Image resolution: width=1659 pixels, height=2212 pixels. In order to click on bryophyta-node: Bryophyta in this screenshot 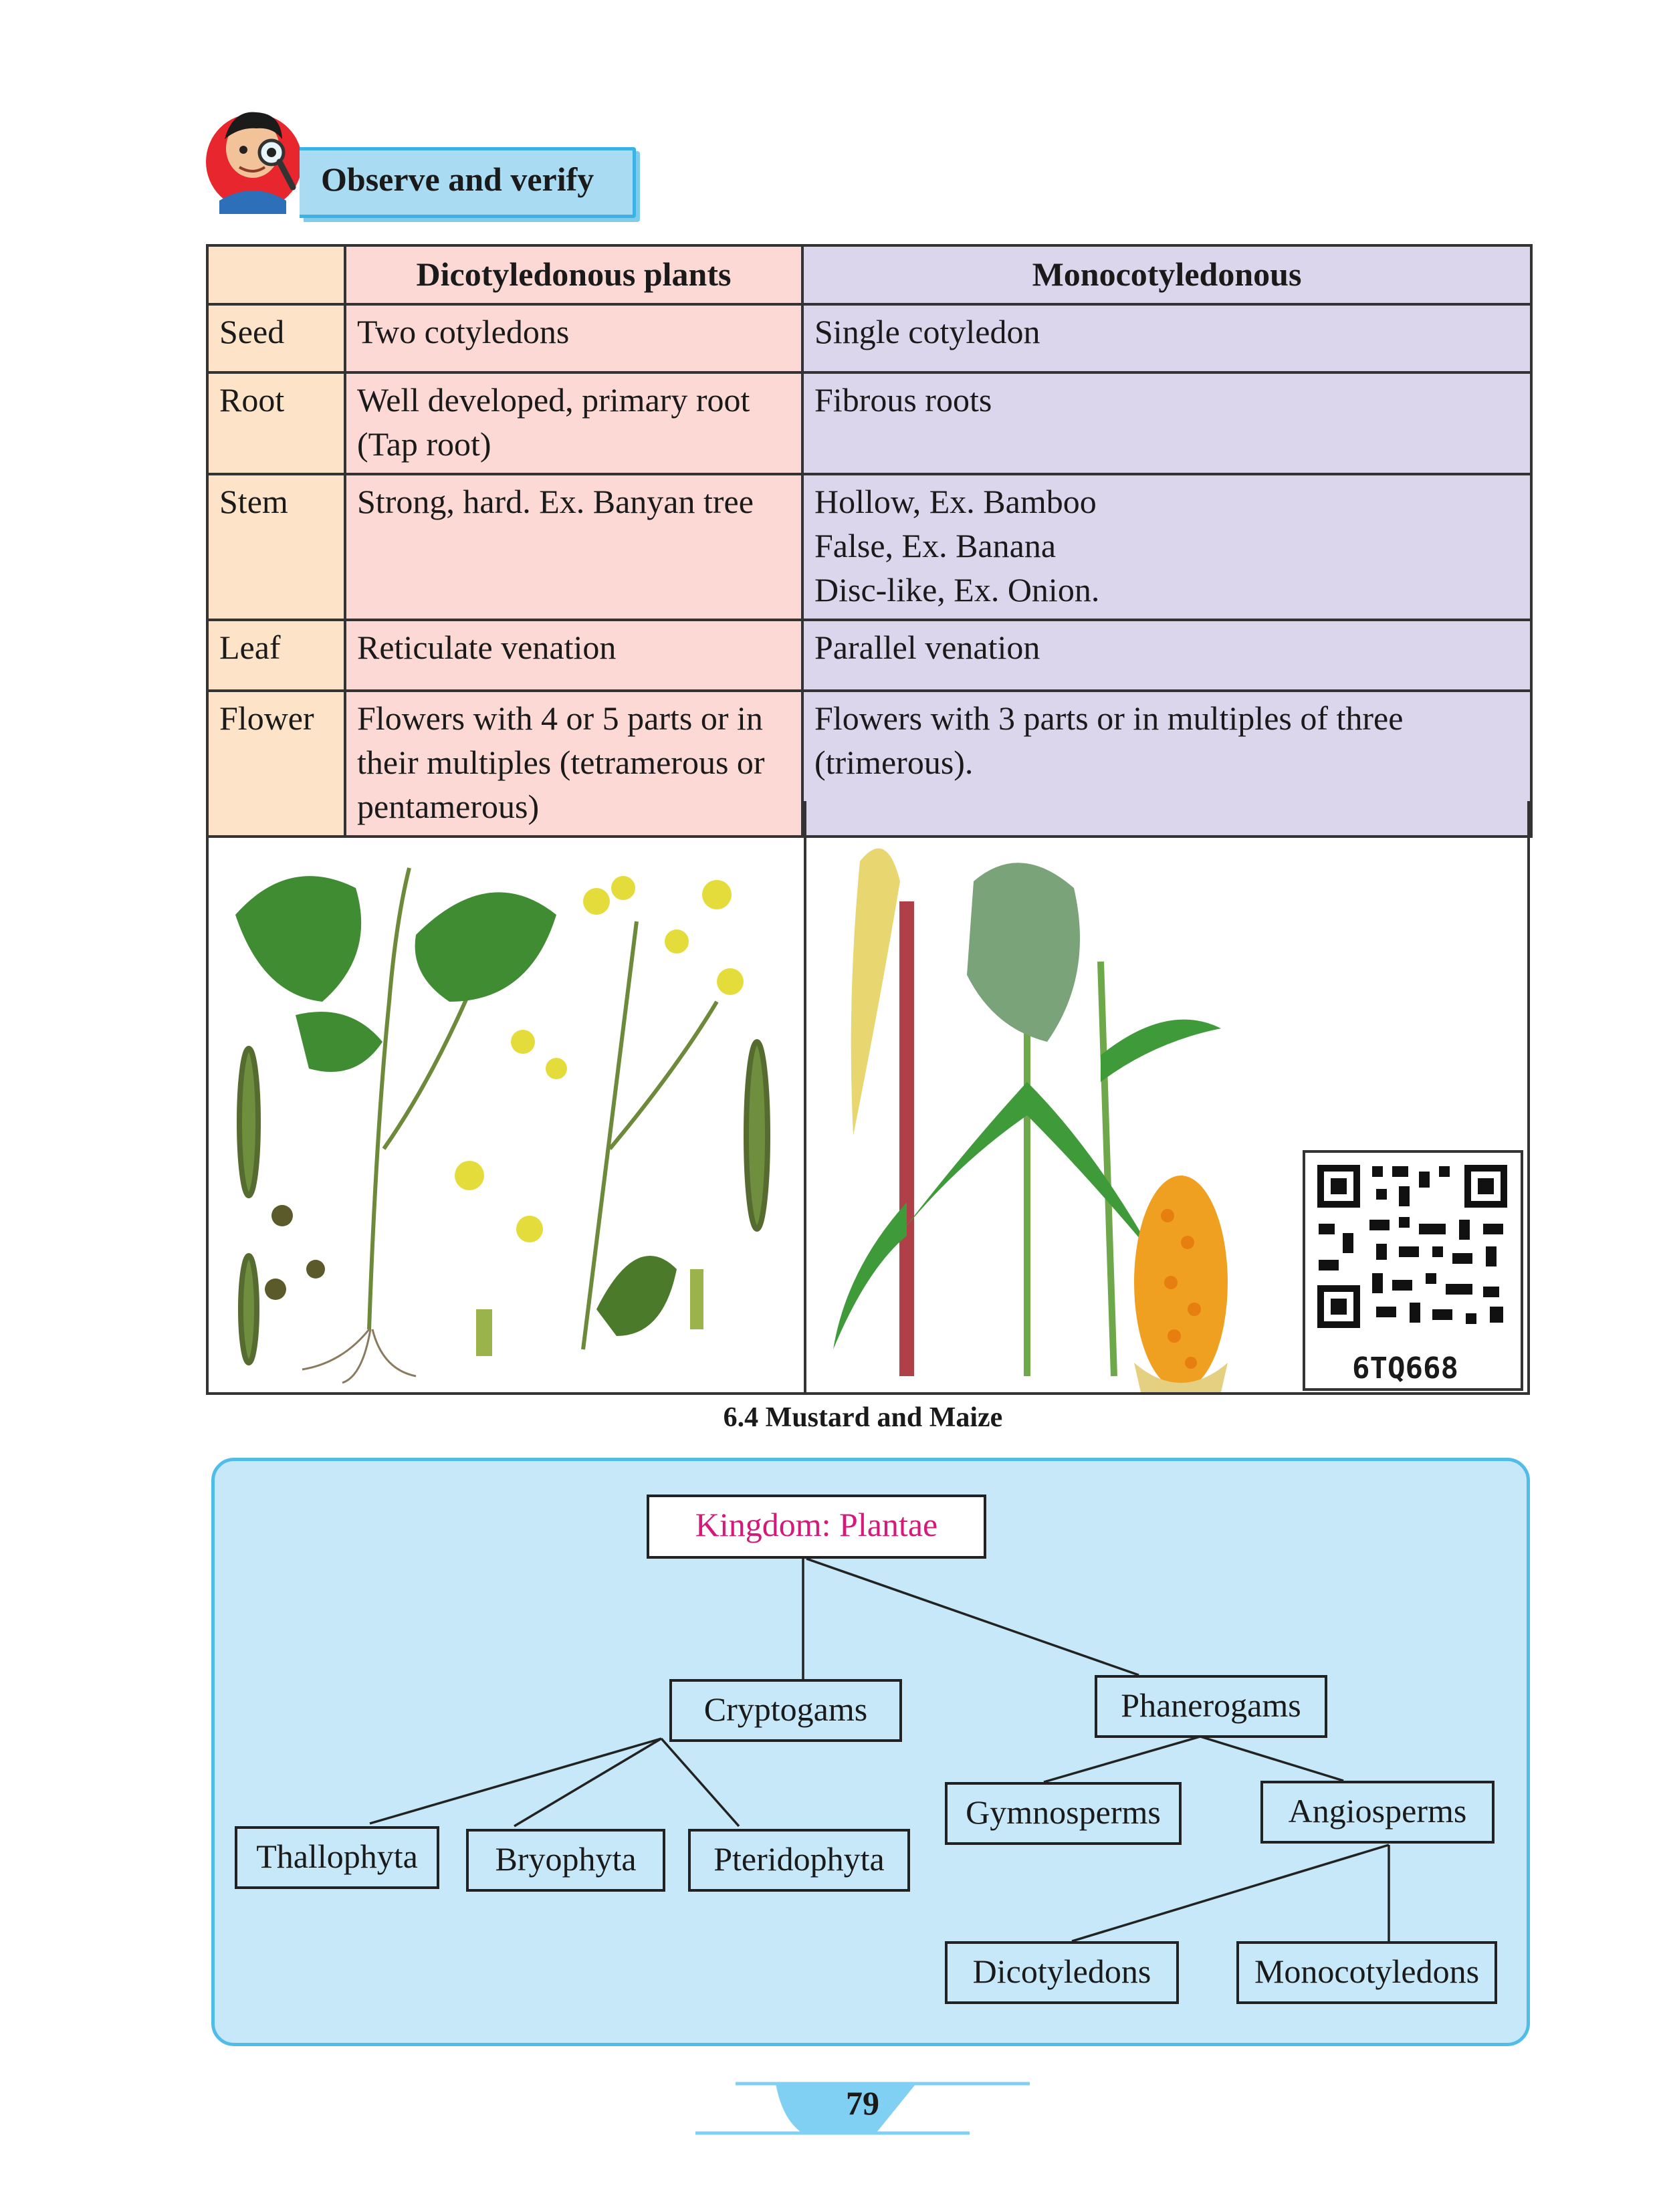, I will do `click(565, 1860)`.